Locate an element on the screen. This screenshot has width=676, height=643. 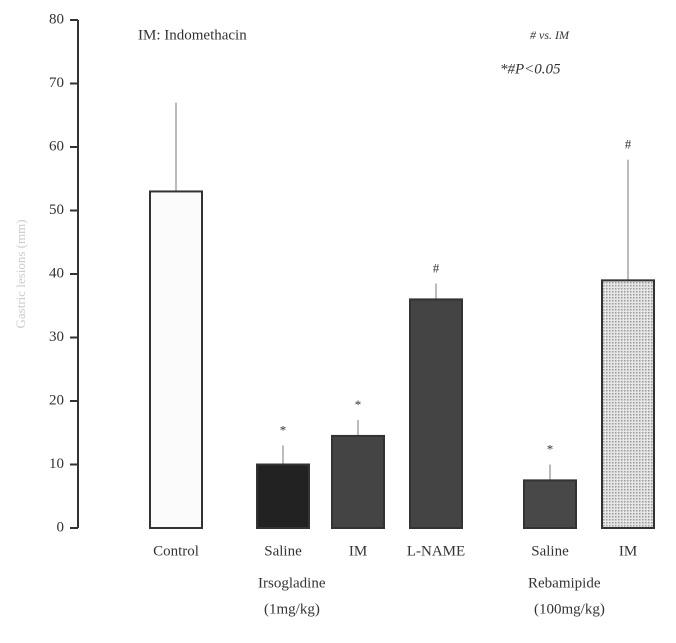
x-tick-label: Control is located at coordinates (176, 551).